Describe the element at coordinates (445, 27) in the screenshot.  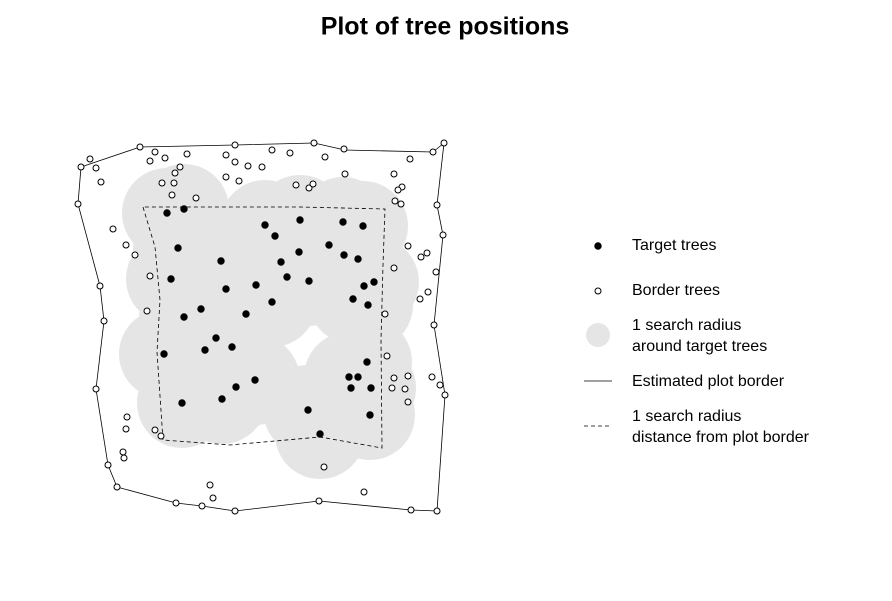
I see `chart-title: Plot of tree positions` at that location.